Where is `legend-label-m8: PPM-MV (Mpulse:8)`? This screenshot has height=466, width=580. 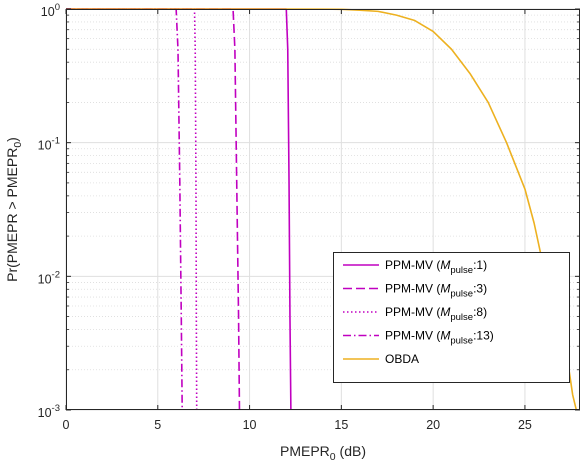 legend-label-m8: PPM-MV (Mpulse:8) is located at coordinates (436, 314).